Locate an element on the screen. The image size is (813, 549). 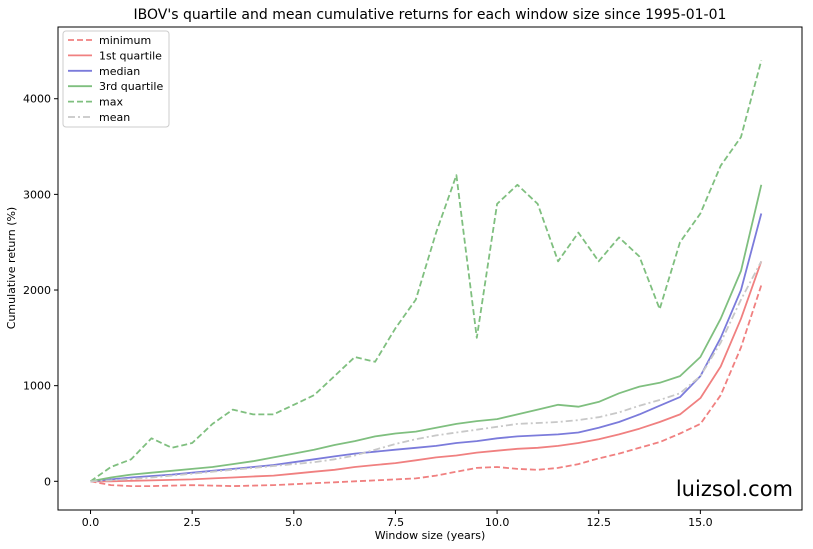
x-axis: 0.0 2.5 5.0 7.5 10.0 12.5 15.0 is located at coordinates (397, 519).